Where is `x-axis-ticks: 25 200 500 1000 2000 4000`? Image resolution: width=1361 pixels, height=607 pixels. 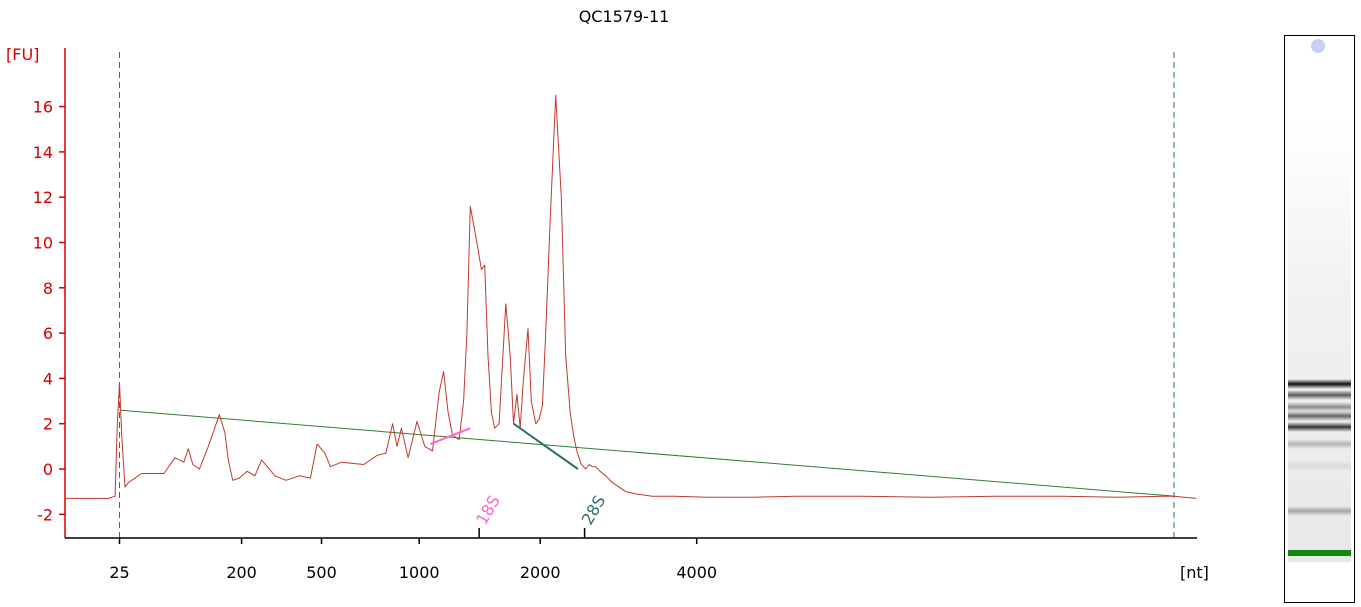
x-axis-ticks: 25 200 500 1000 2000 4000 is located at coordinates (413, 560).